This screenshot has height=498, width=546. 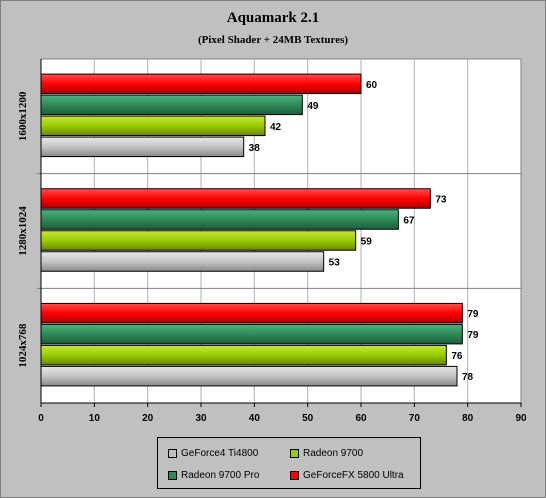 What do you see at coordinates (41, 418) in the screenshot?
I see `x-tick-label: 0` at bounding box center [41, 418].